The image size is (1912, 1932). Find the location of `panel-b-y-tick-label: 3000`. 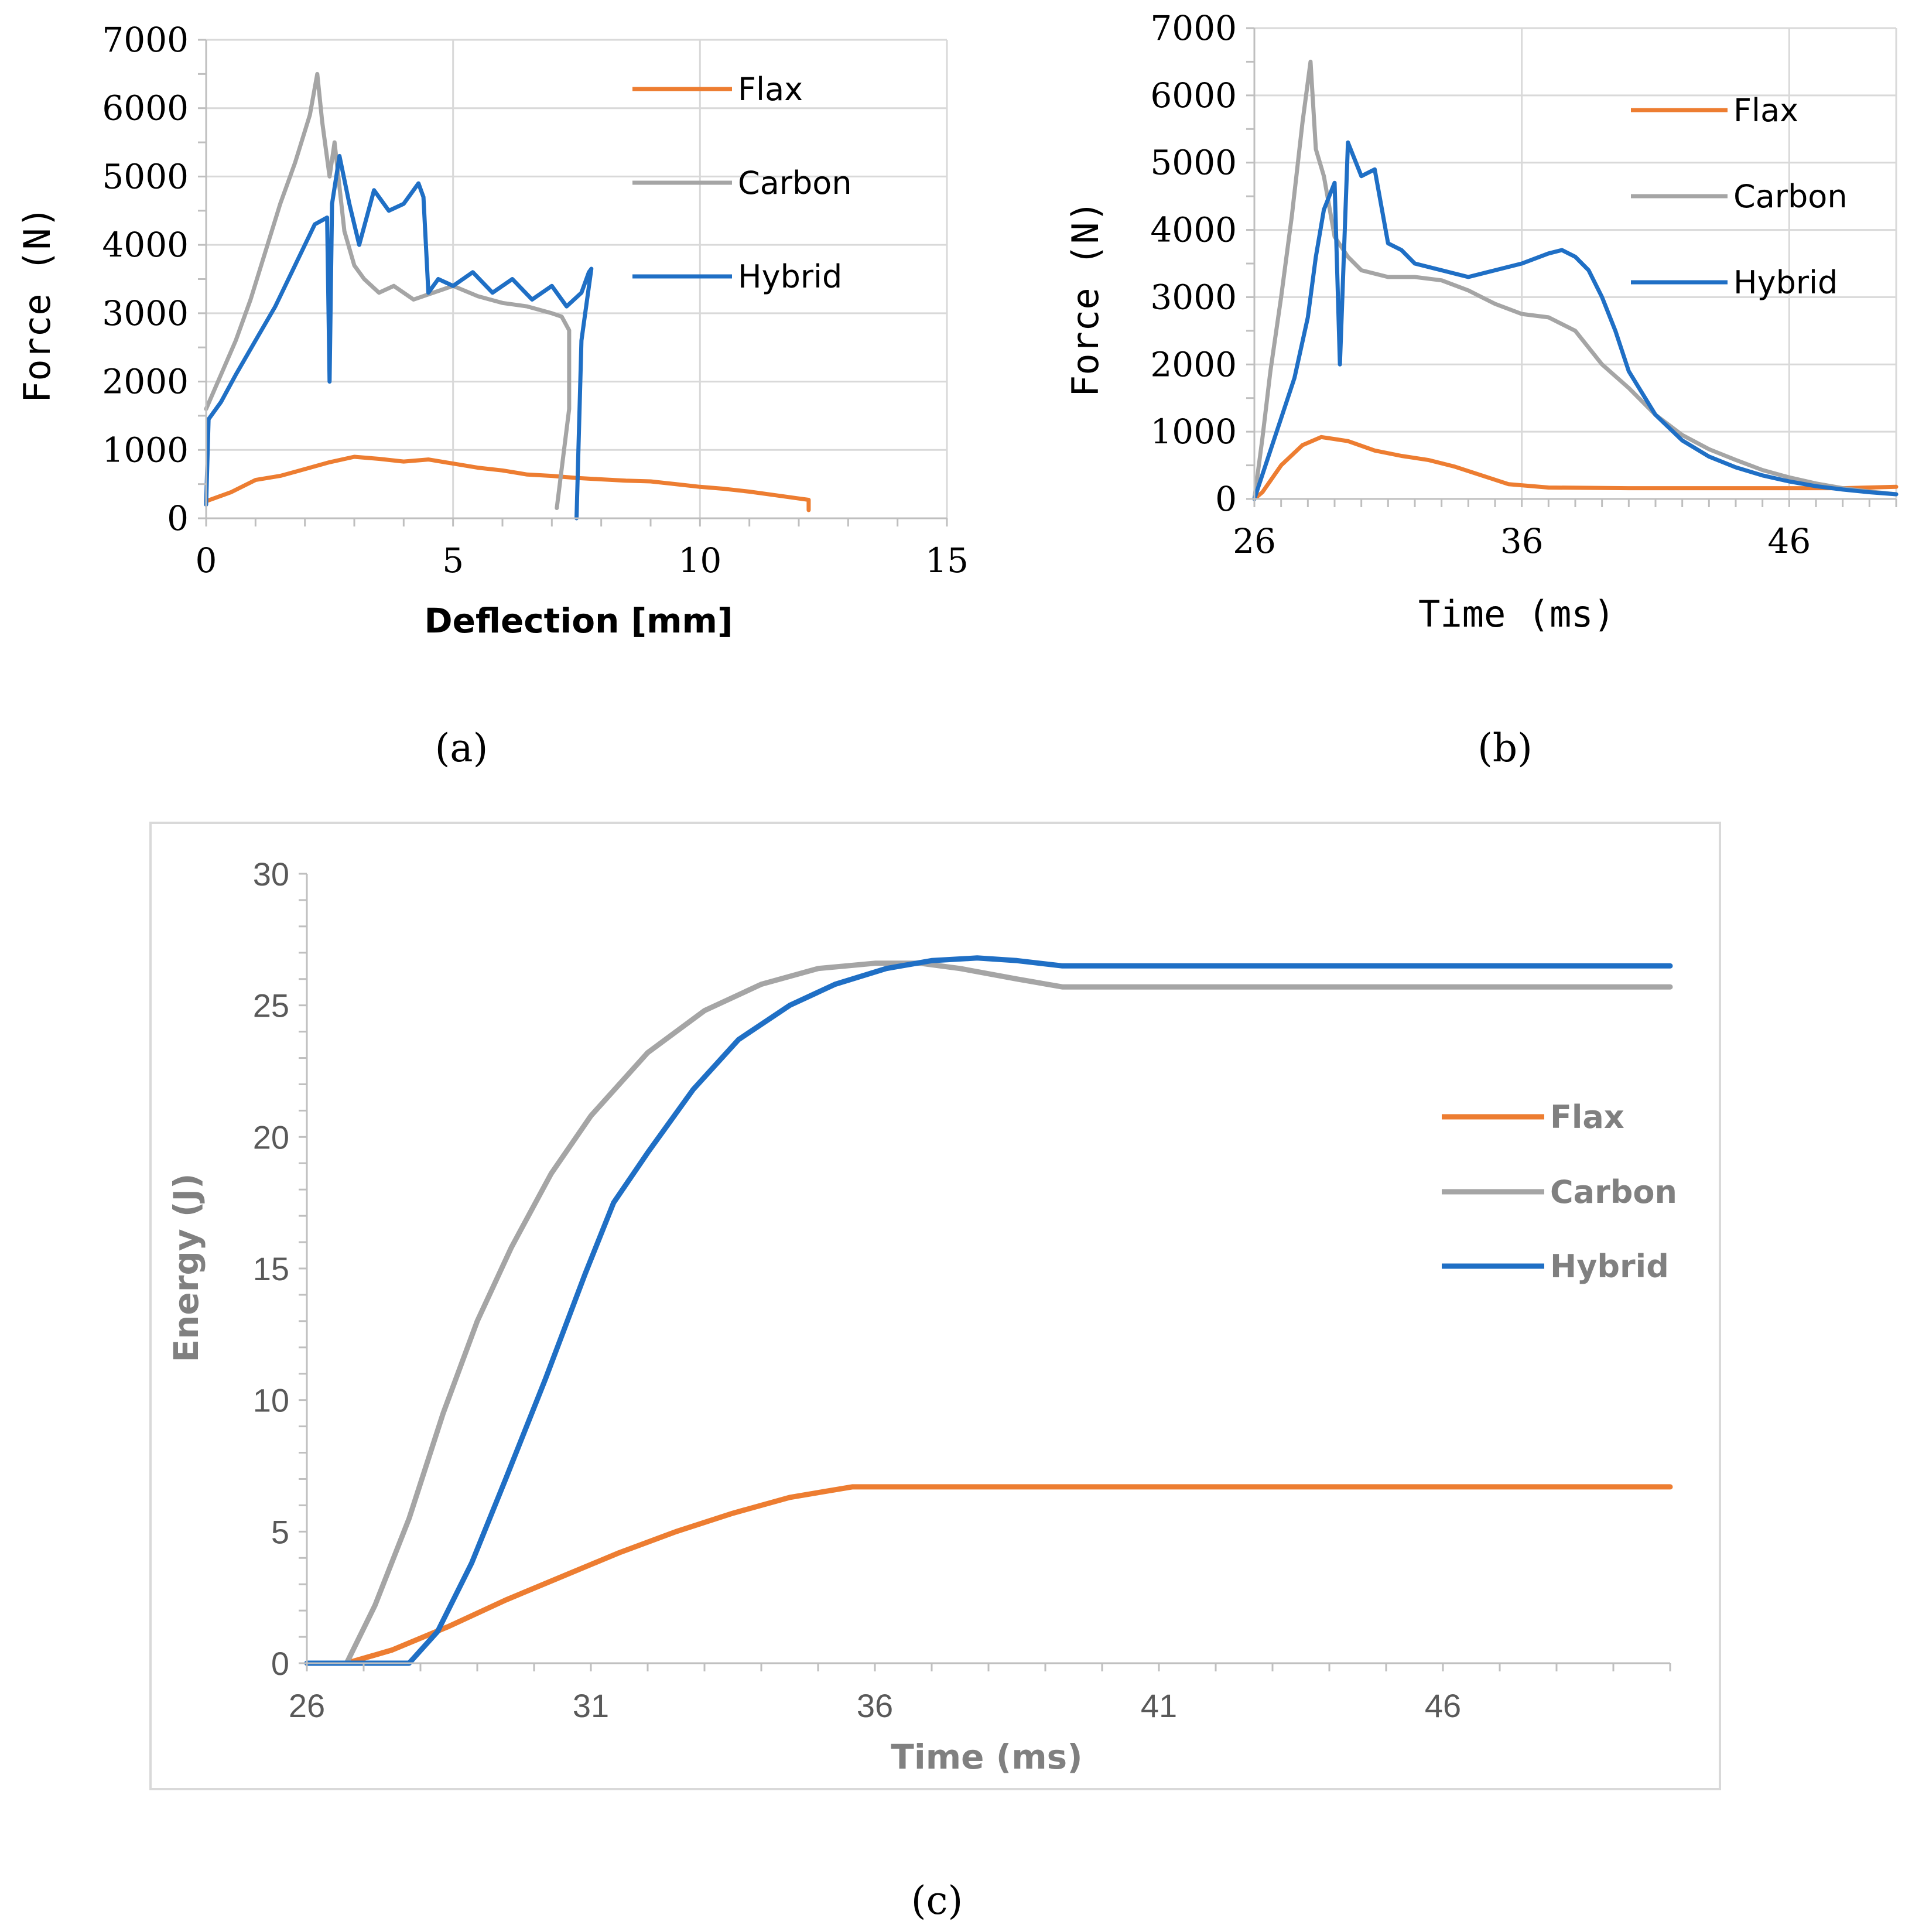

panel-b-y-tick-label: 3000 is located at coordinates (1193, 297).